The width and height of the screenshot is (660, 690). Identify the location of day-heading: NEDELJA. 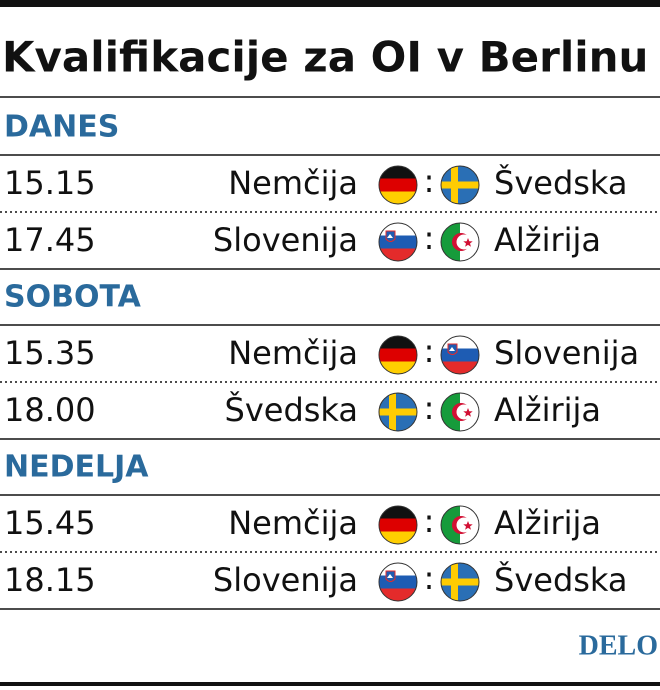
(76, 467).